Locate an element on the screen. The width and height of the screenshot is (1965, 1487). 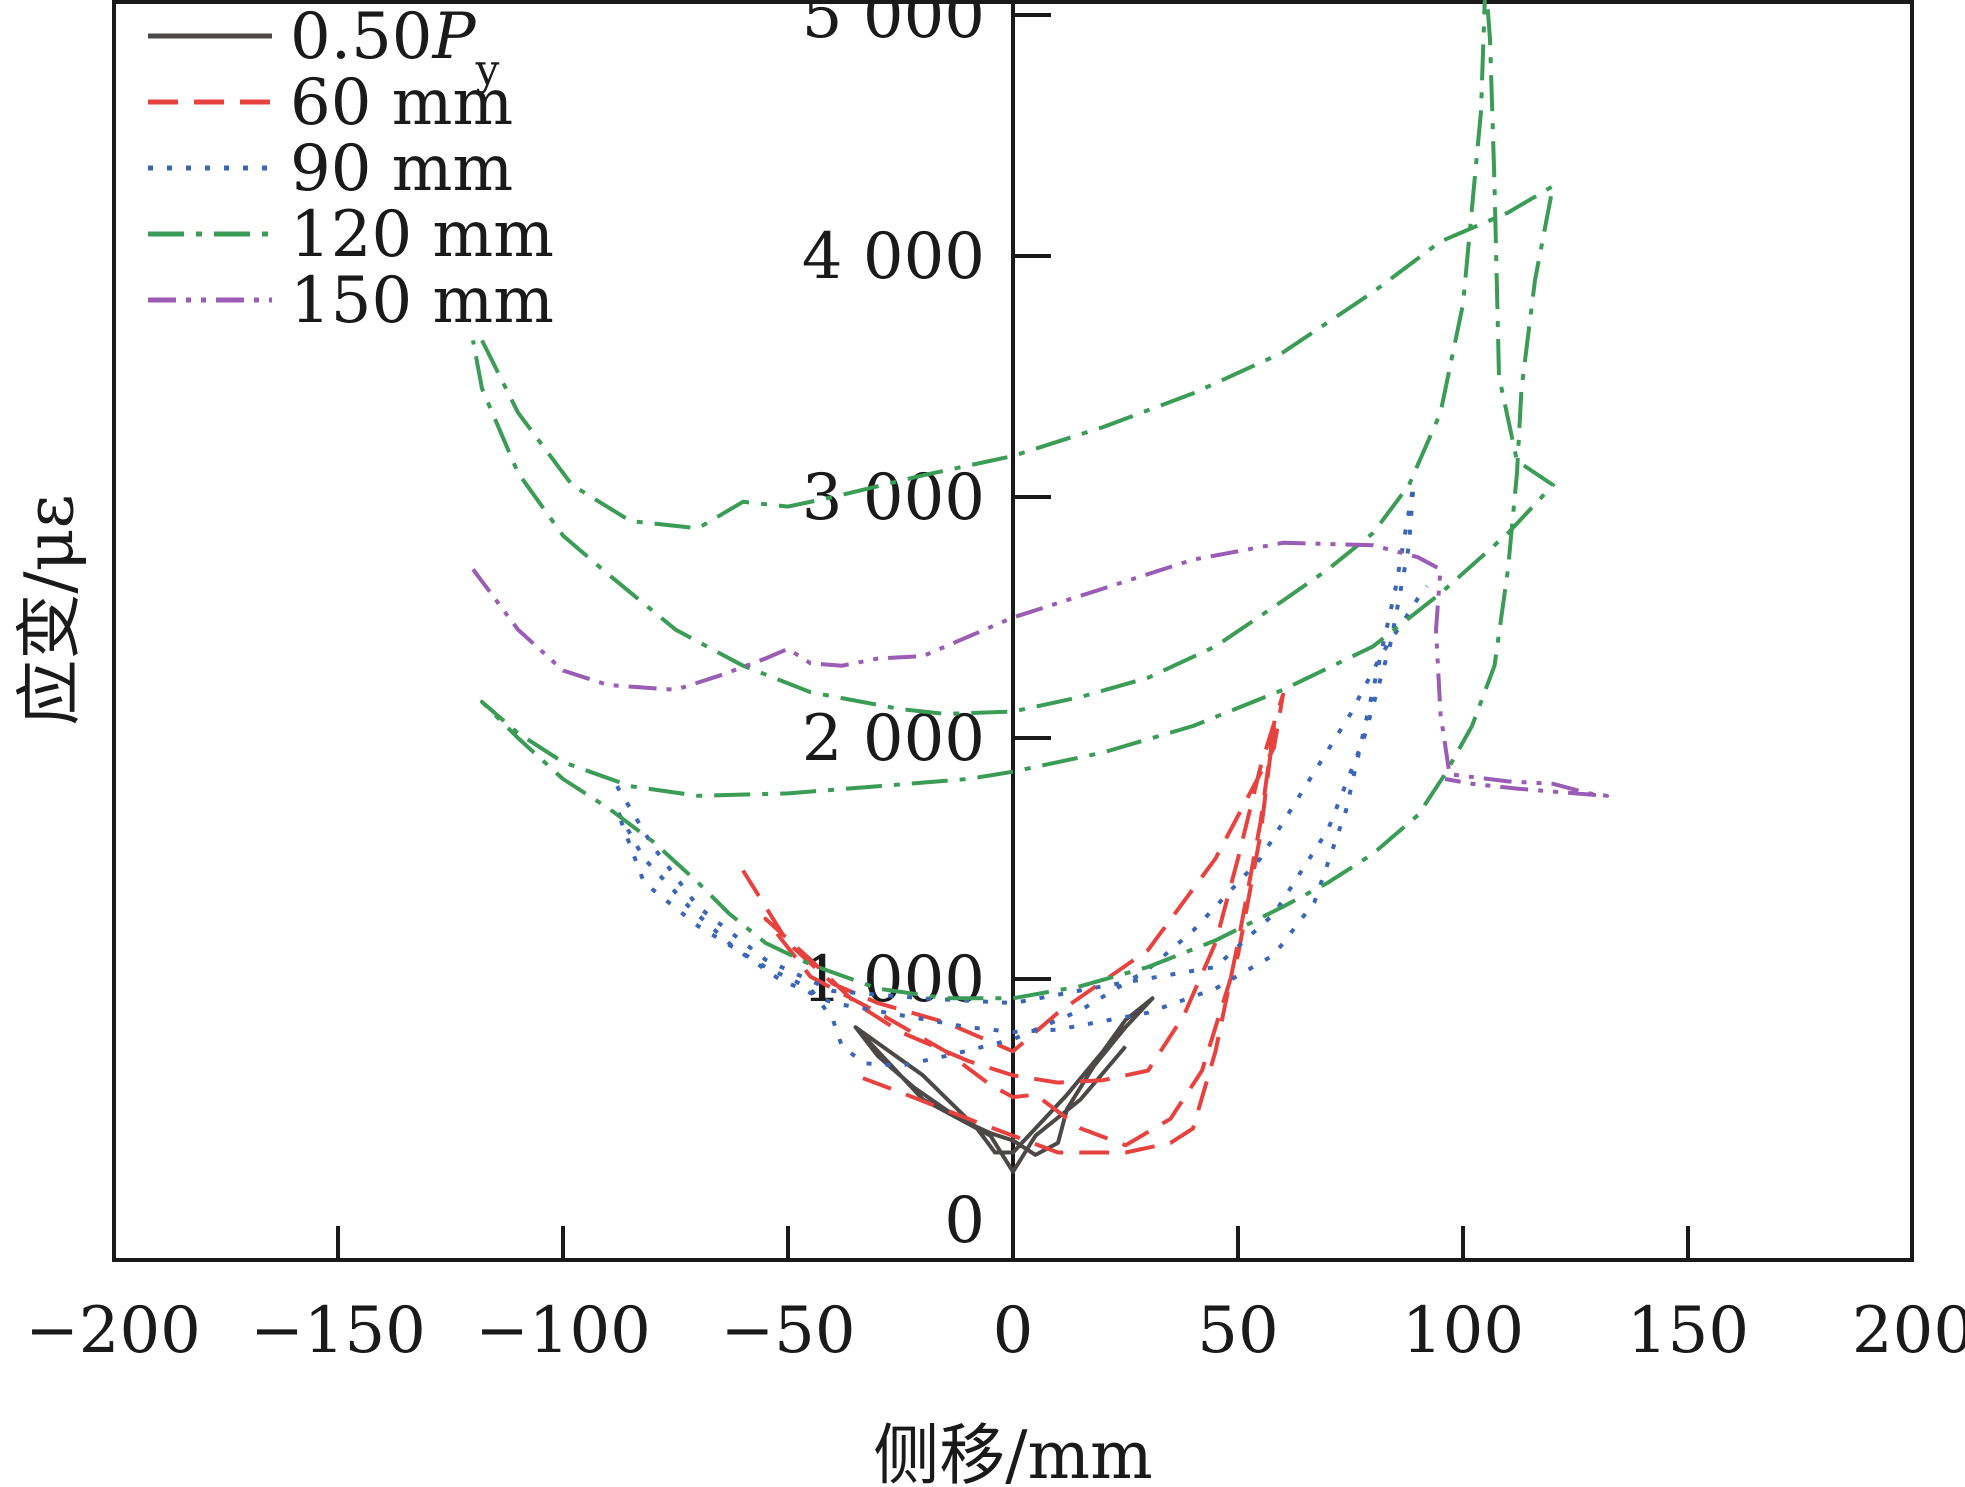
x-tick-label: −100 is located at coordinates (563, 1331).